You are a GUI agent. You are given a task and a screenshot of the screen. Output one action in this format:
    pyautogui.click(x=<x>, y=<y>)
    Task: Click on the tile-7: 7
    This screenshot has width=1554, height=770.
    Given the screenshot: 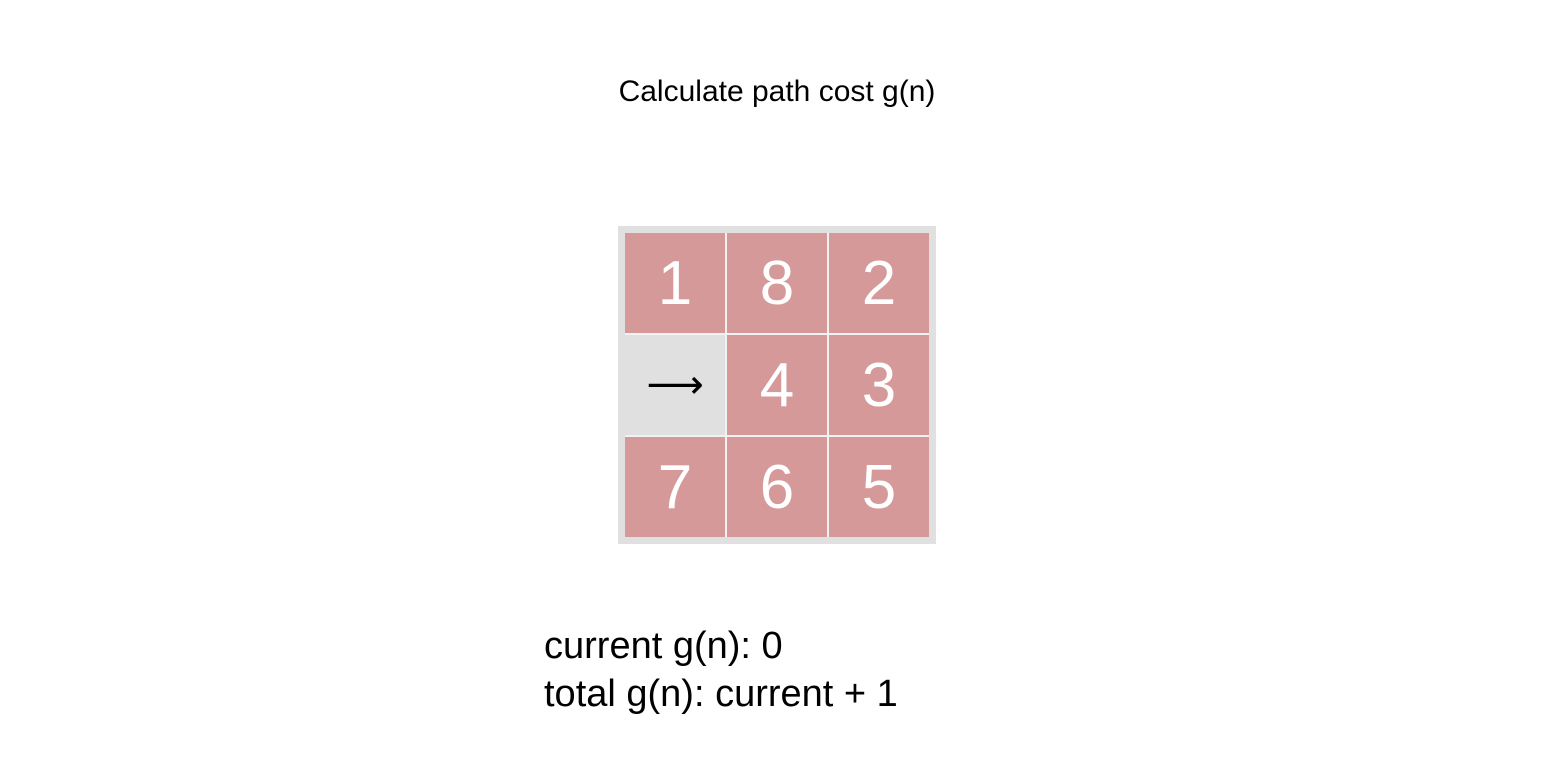 What is the action you would take?
    pyautogui.click(x=675, y=487)
    